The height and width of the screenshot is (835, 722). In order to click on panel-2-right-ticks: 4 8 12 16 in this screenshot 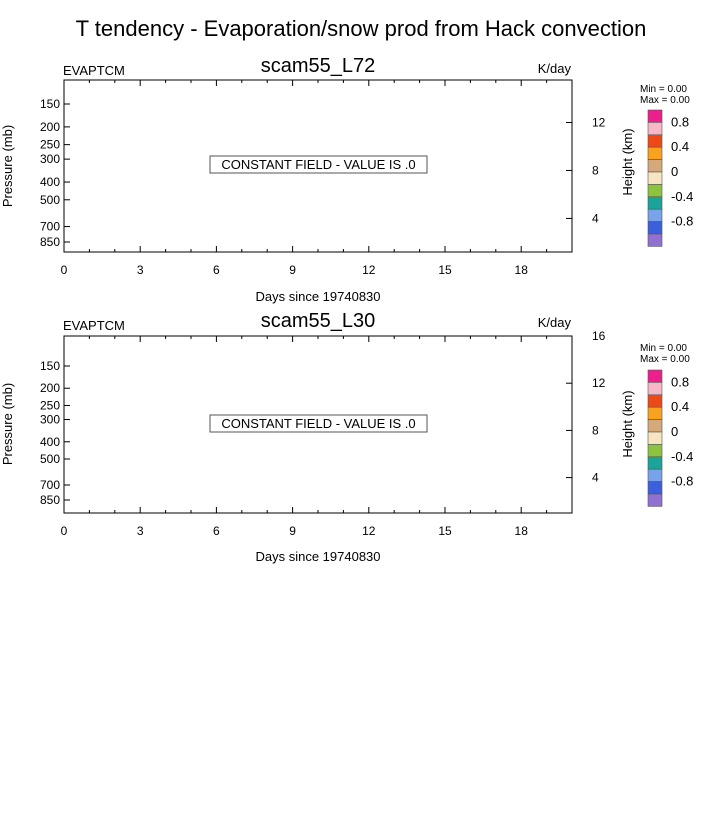, I will do `click(586, 407)`.